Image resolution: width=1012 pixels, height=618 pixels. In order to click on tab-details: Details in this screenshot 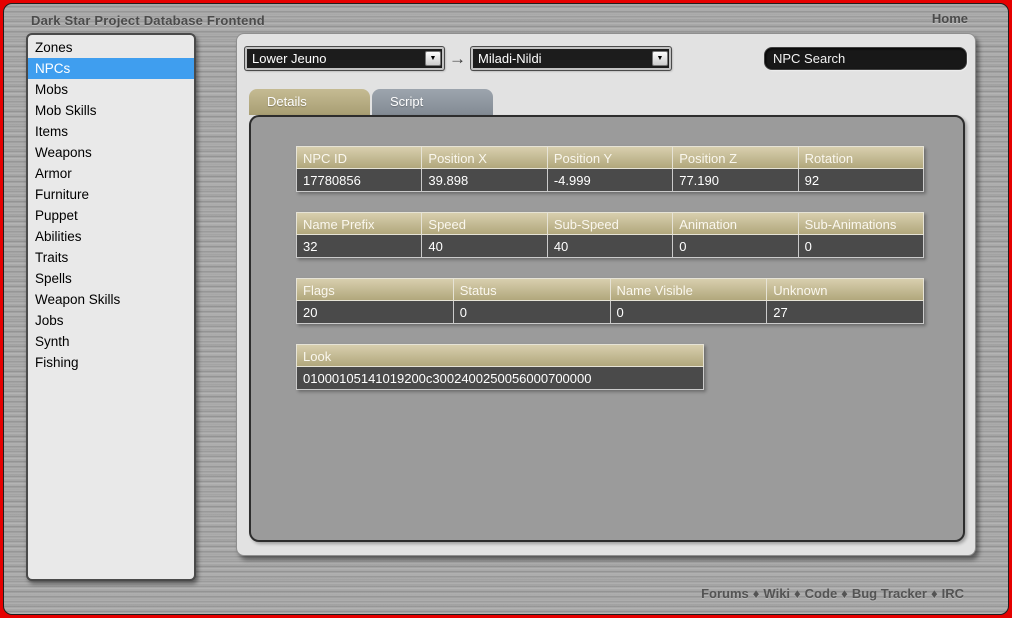, I will do `click(309, 102)`.